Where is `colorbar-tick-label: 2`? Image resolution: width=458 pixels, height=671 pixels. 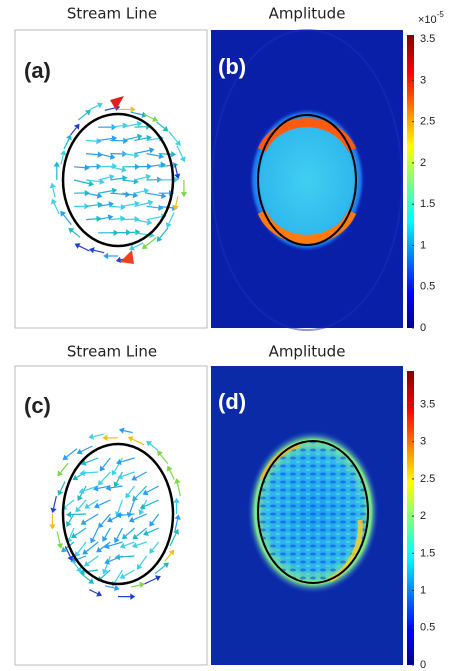
colorbar-tick-label: 2 is located at coordinates (423, 163).